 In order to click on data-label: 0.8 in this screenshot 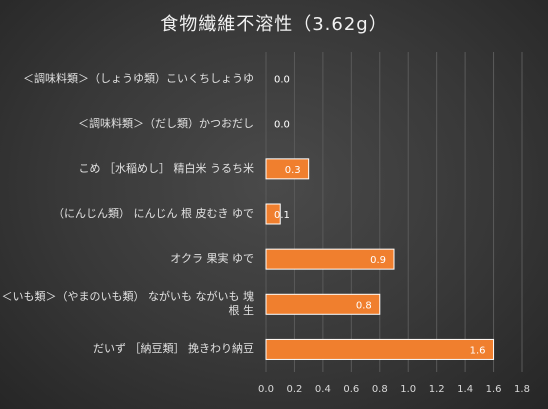, I will do `click(364, 305)`.